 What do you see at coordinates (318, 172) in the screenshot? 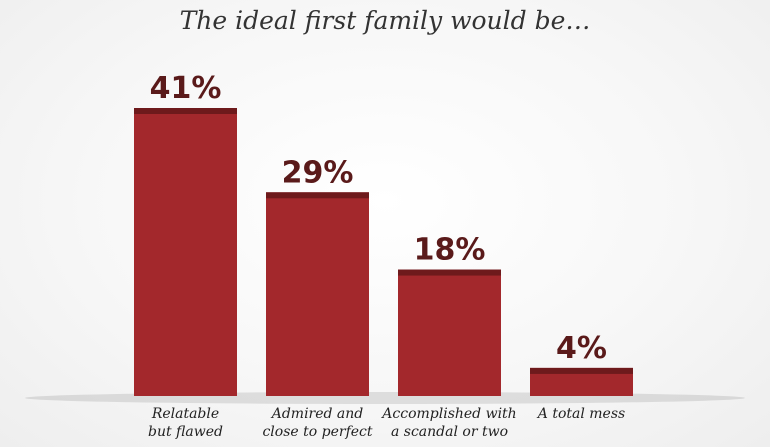
I see `data-label: 29%` at bounding box center [318, 172].